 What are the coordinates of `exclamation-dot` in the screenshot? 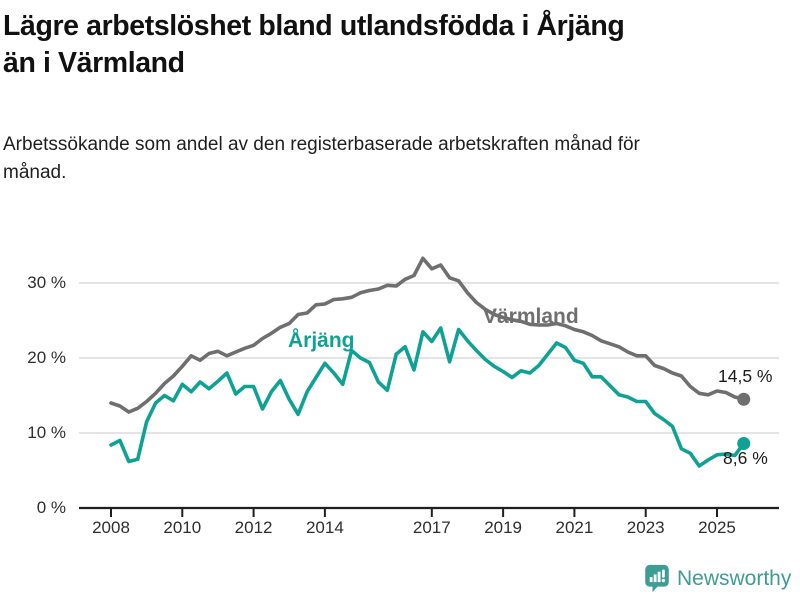 It's located at (663, 580).